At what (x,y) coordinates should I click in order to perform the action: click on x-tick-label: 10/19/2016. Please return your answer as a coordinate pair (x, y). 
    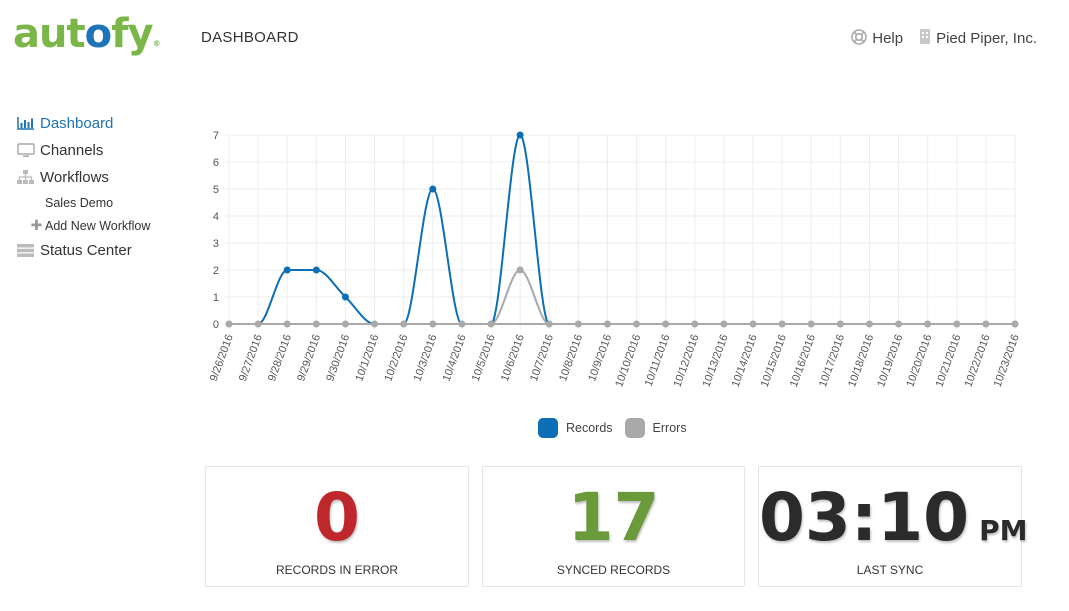
    Looking at the image, I should click on (890, 361).